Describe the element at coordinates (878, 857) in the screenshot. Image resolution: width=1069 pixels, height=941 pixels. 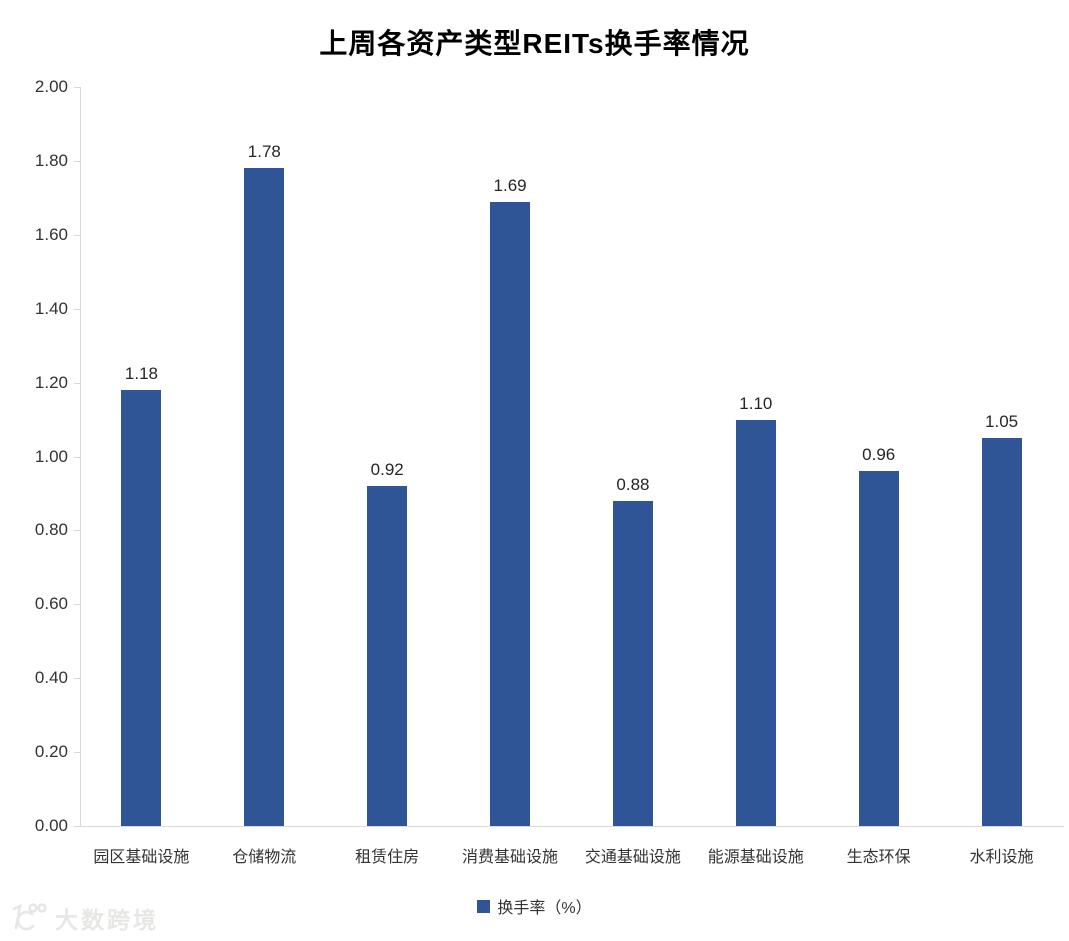
I see `x-category-label: 生态环保` at that location.